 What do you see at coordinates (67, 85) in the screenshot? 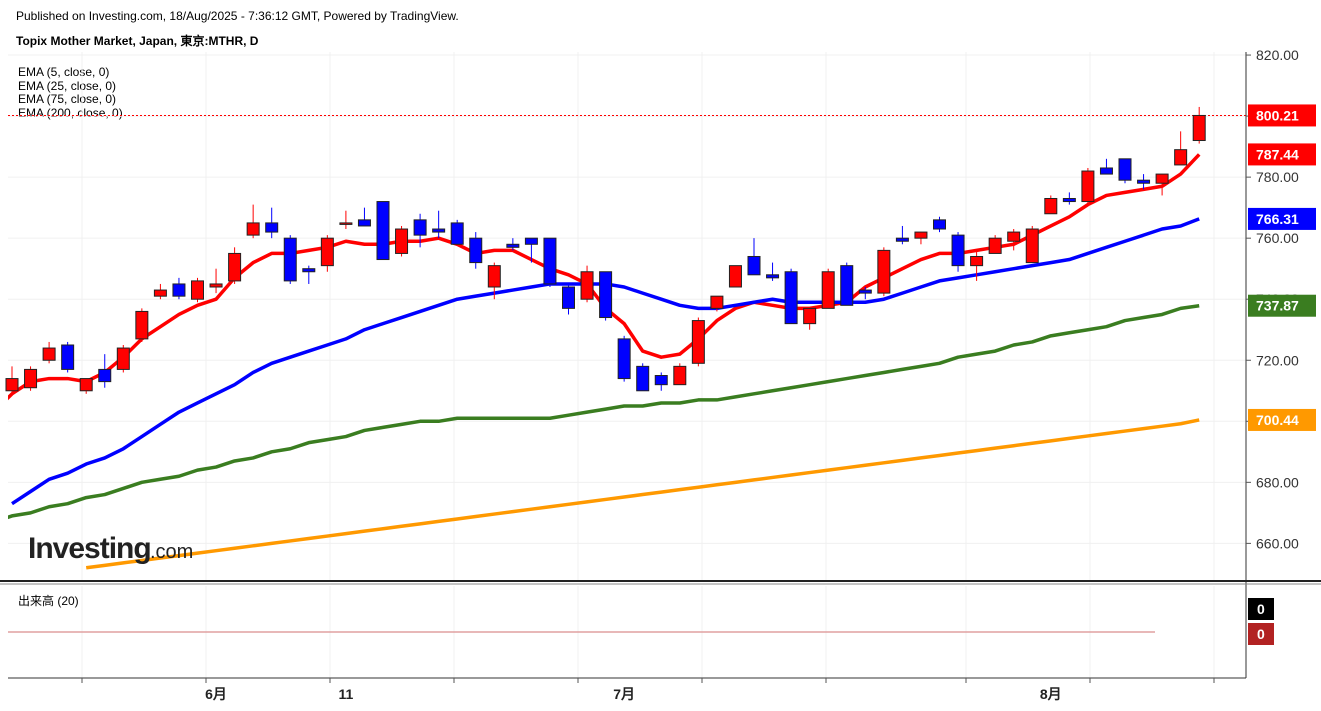
I see `legend-ema-25: EMA (25, close, 0)` at bounding box center [67, 85].